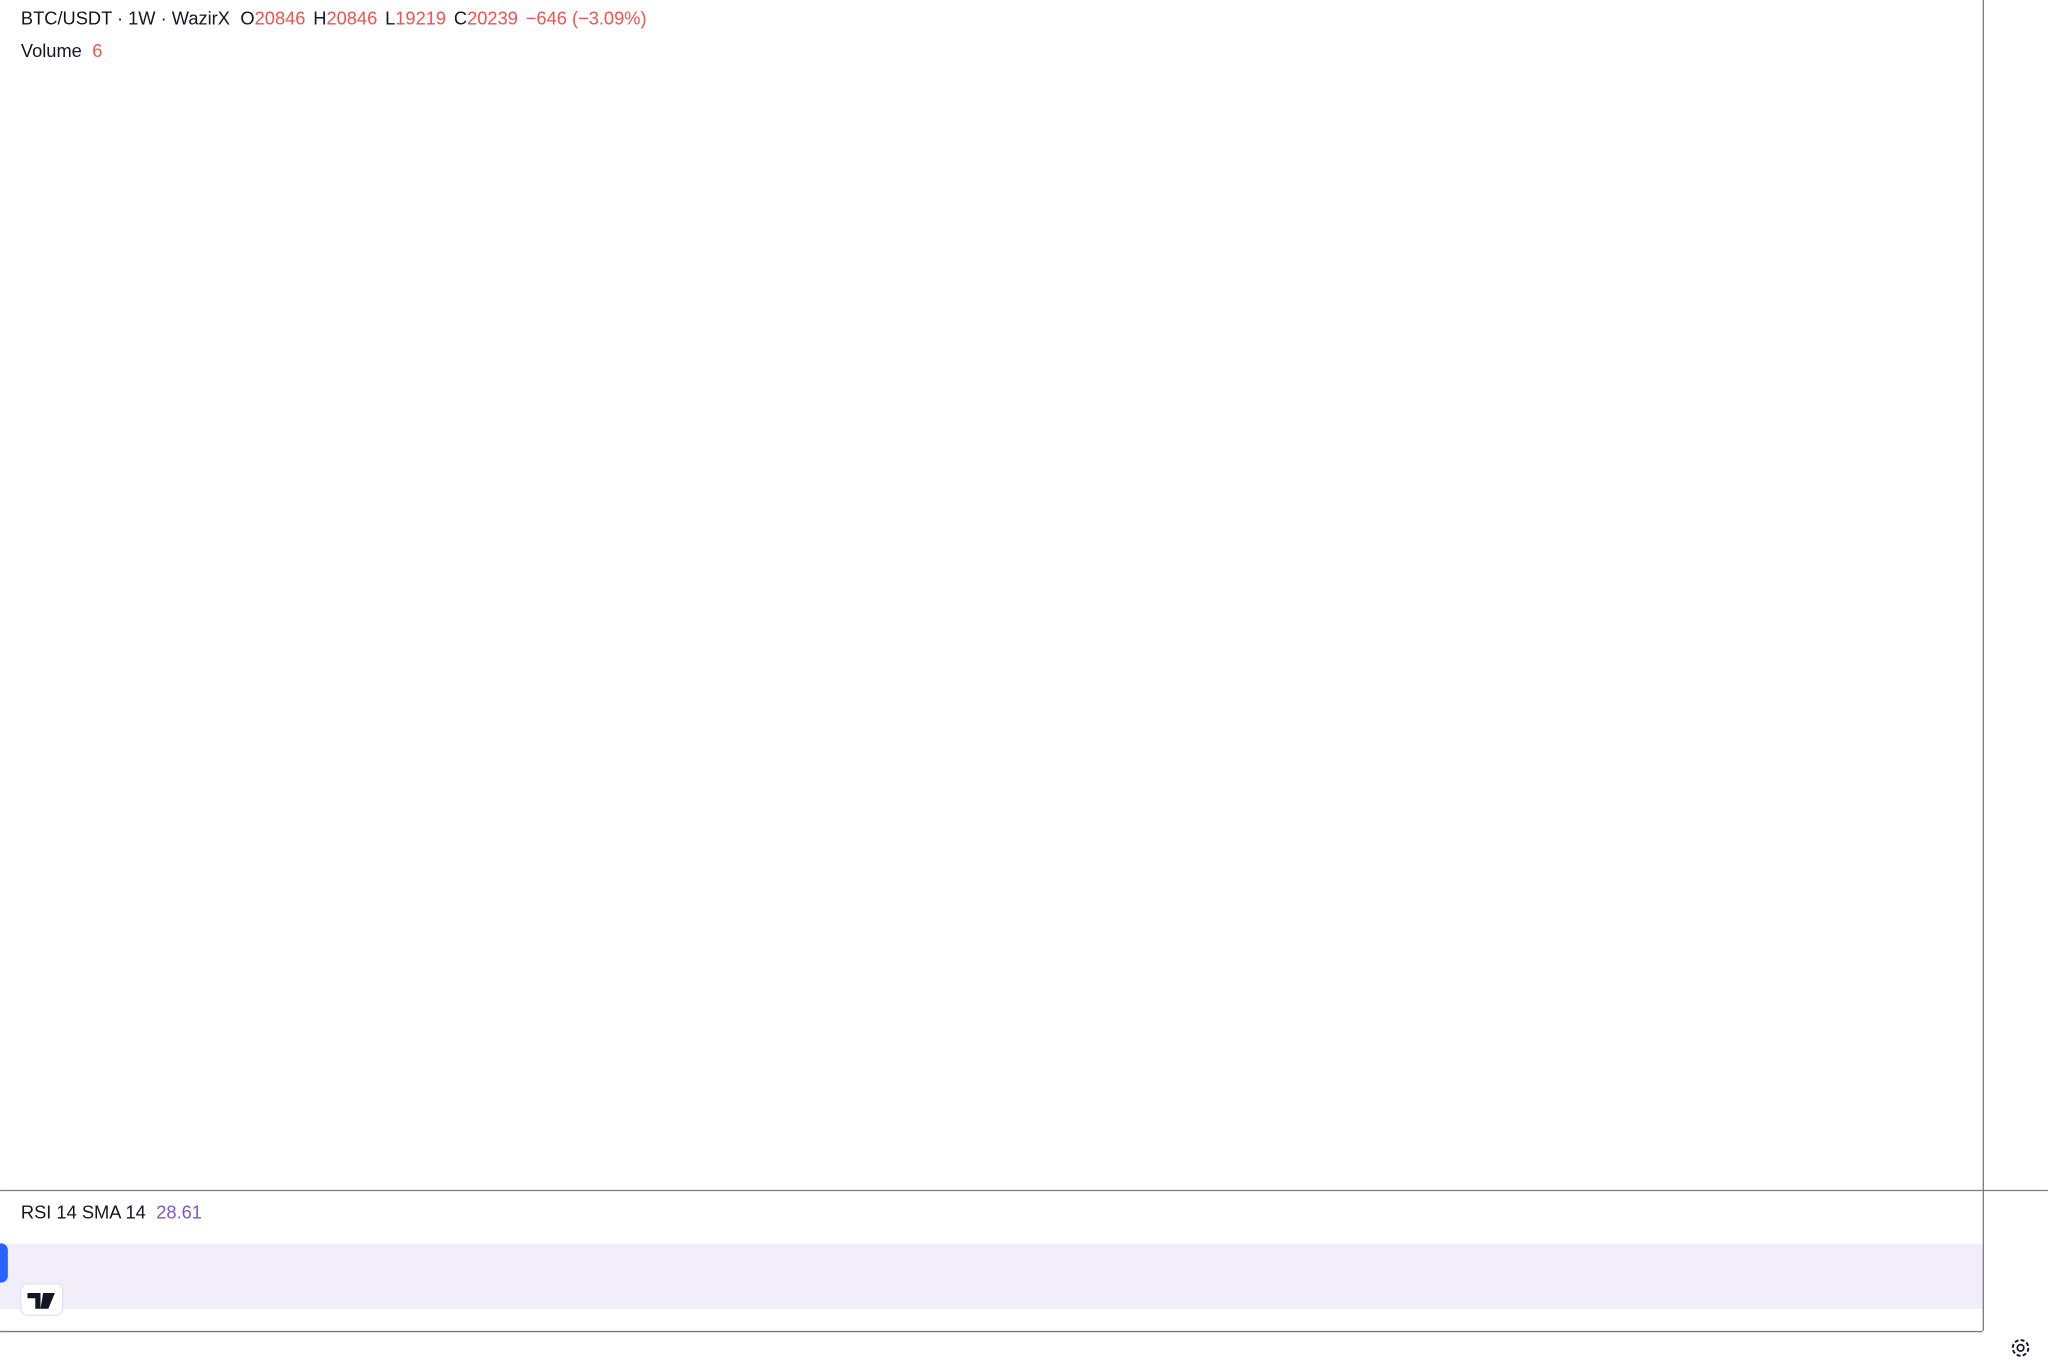 The image size is (2048, 1362). Describe the element at coordinates (2020, 1348) in the screenshot. I see `settings-icon` at that location.